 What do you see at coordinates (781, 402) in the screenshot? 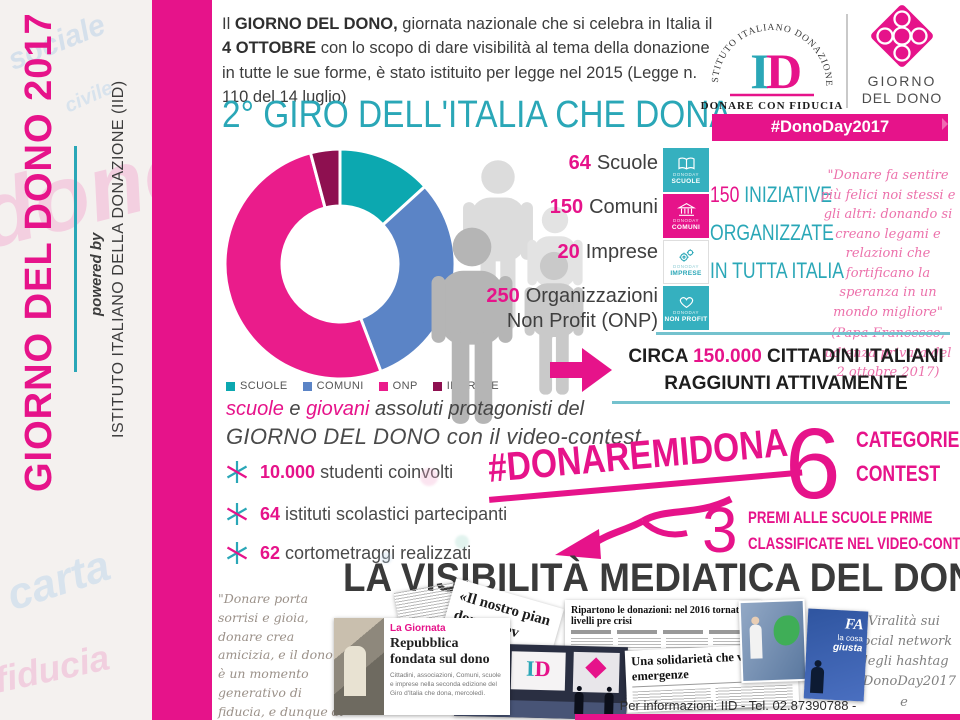
I see `teal-divider-bottom` at bounding box center [781, 402].